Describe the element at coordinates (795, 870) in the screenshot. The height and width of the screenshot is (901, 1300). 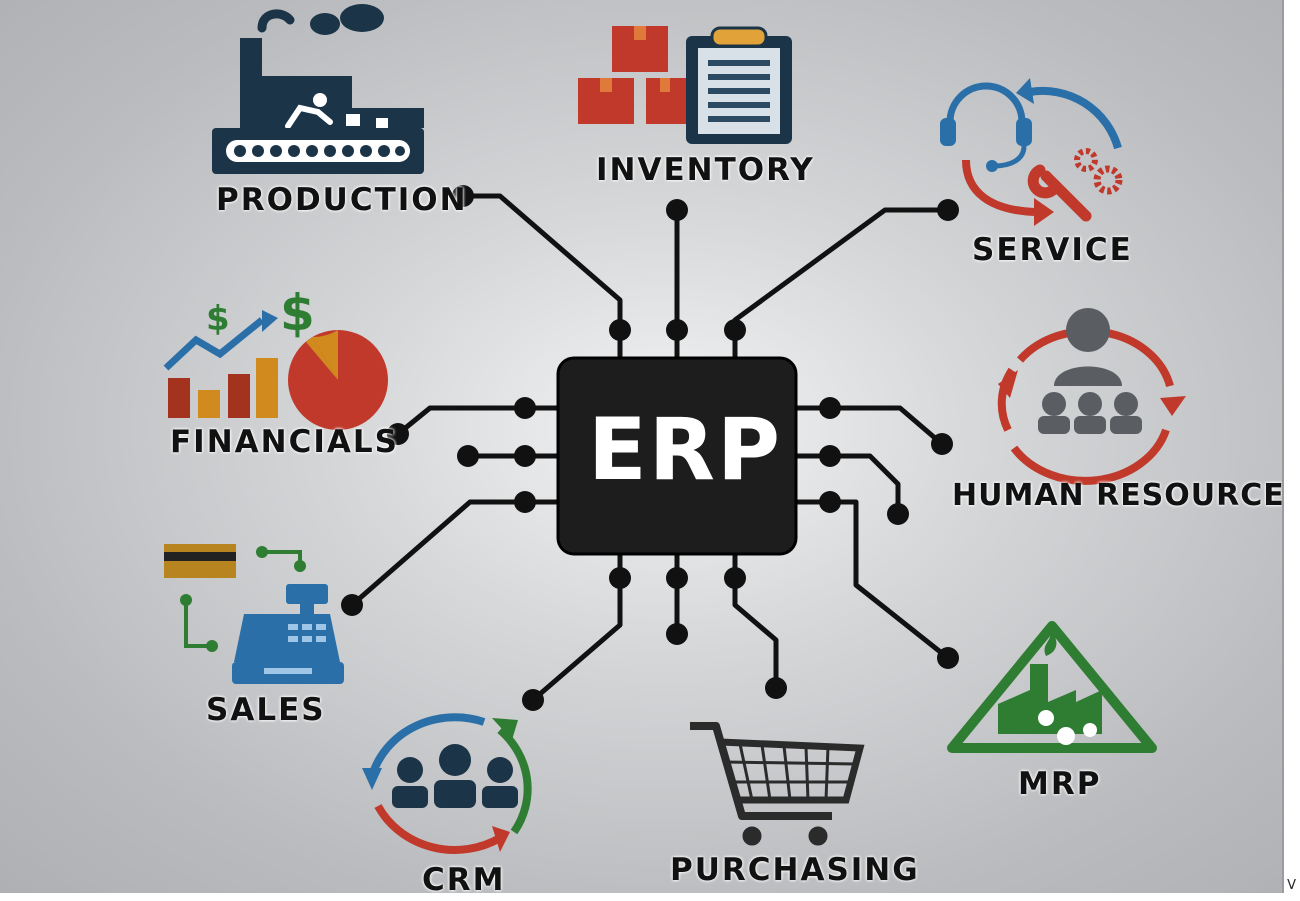
I see `module-label-purchasing: PURCHASING` at that location.